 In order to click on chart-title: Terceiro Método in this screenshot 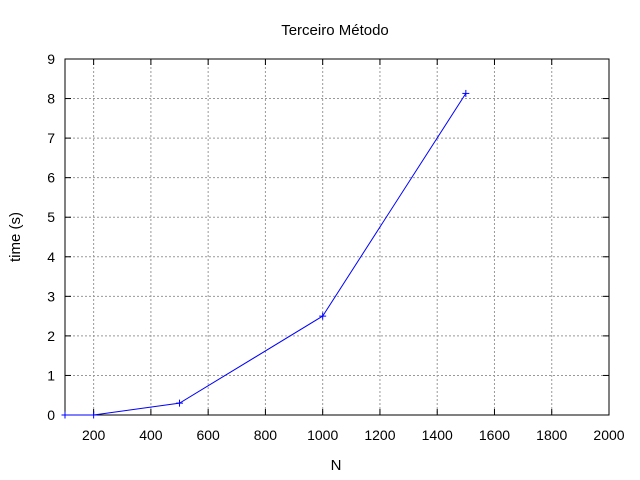, I will do `click(335, 30)`.